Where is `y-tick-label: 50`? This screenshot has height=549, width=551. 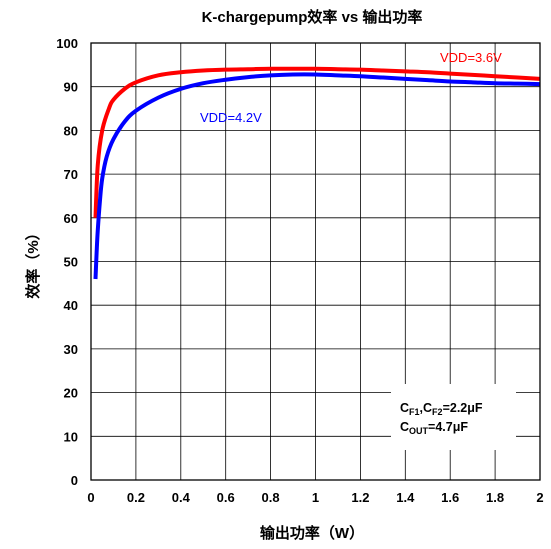
y-tick-label: 50 is located at coordinates (71, 262).